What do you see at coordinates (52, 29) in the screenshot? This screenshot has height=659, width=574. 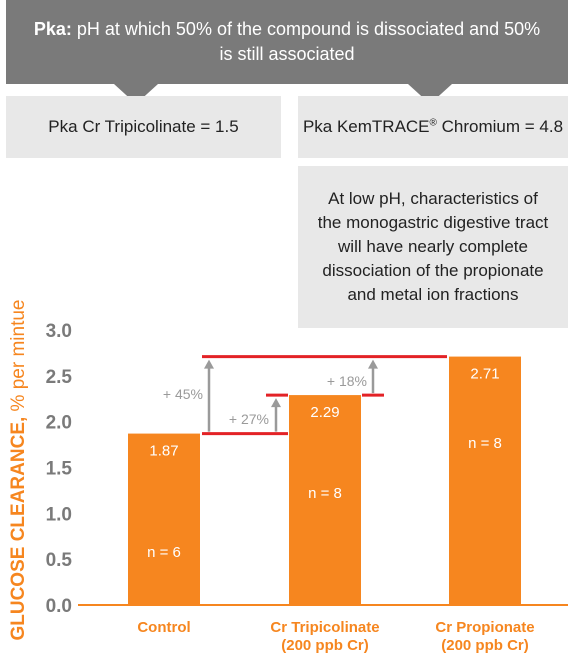 I see `pka-term: Pka:` at bounding box center [52, 29].